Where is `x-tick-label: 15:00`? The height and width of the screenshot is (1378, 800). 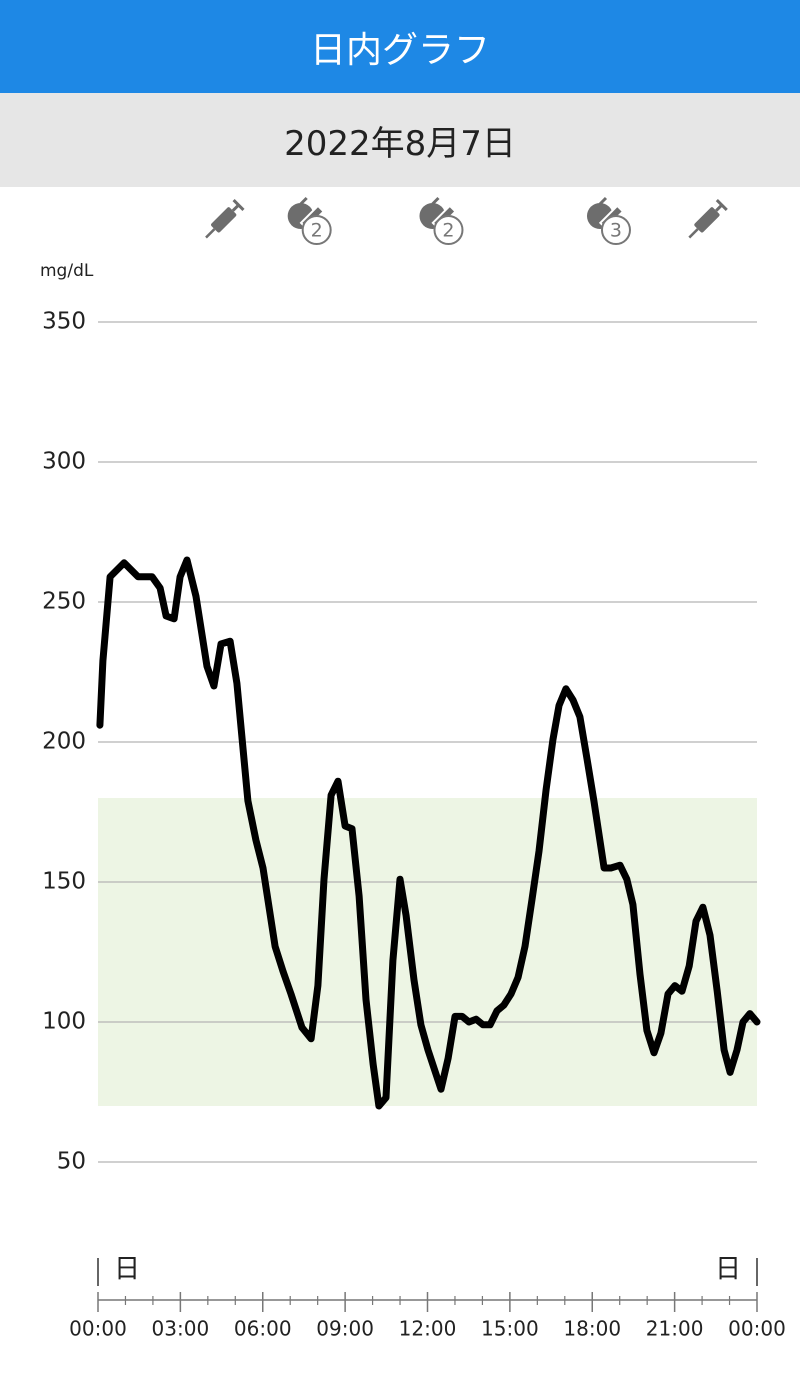 x-tick-label: 15:00 is located at coordinates (510, 1329).